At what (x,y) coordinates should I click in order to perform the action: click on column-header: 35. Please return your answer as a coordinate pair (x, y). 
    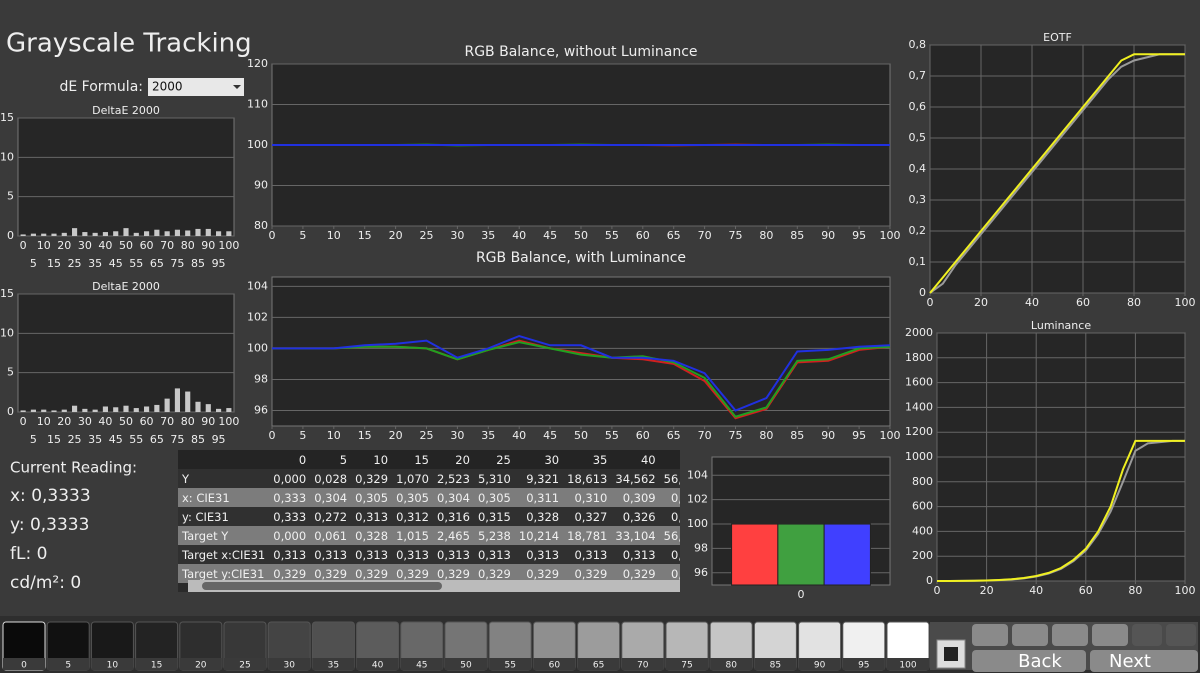
    Looking at the image, I should click on (587, 459).